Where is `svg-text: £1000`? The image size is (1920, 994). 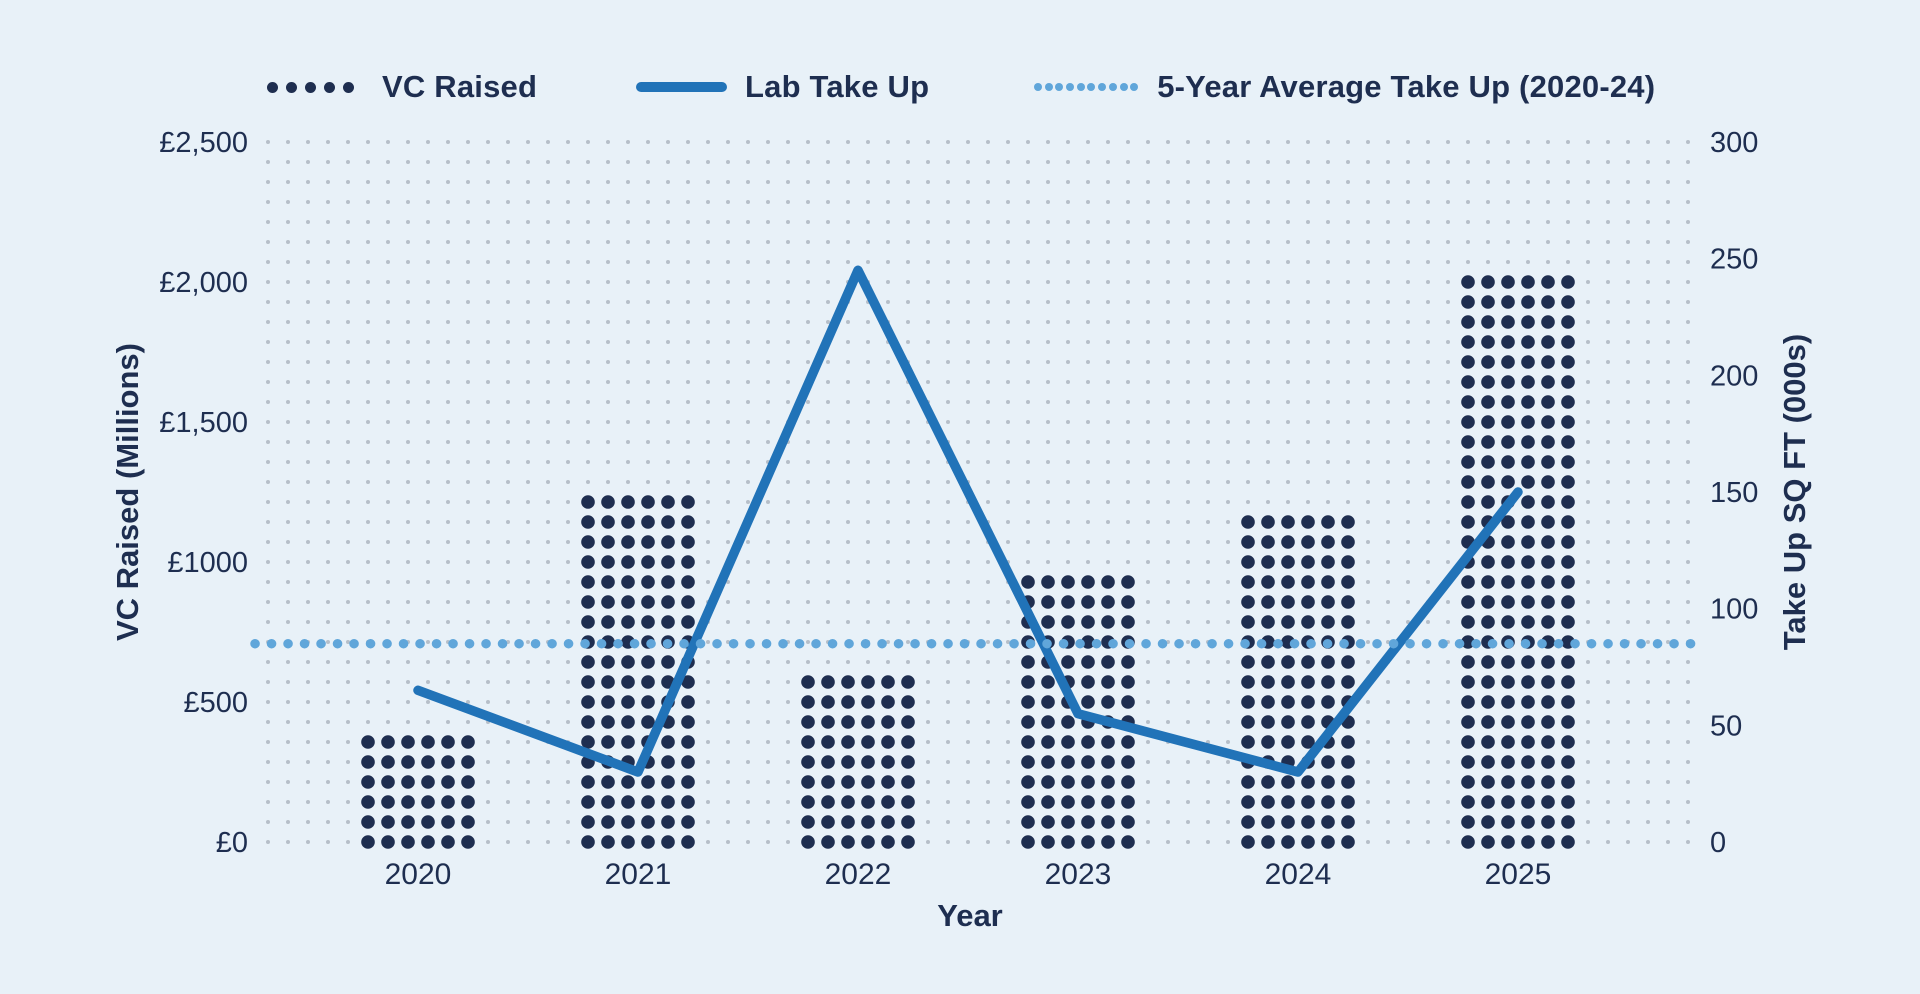
svg-text: £1000 is located at coordinates (207, 563).